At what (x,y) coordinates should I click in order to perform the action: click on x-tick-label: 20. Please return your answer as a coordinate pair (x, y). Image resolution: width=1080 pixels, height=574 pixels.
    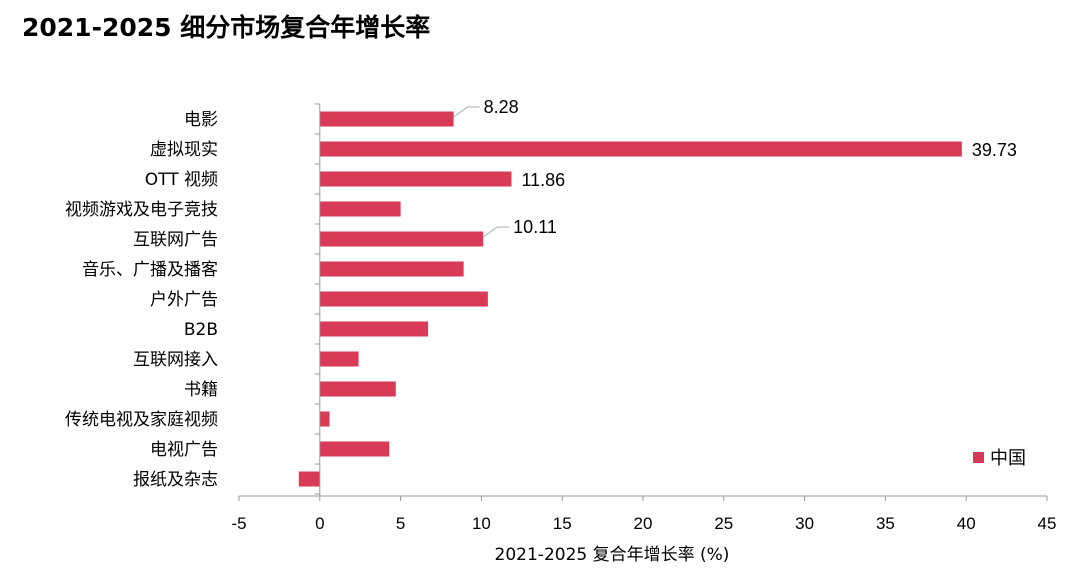
    Looking at the image, I should click on (643, 523).